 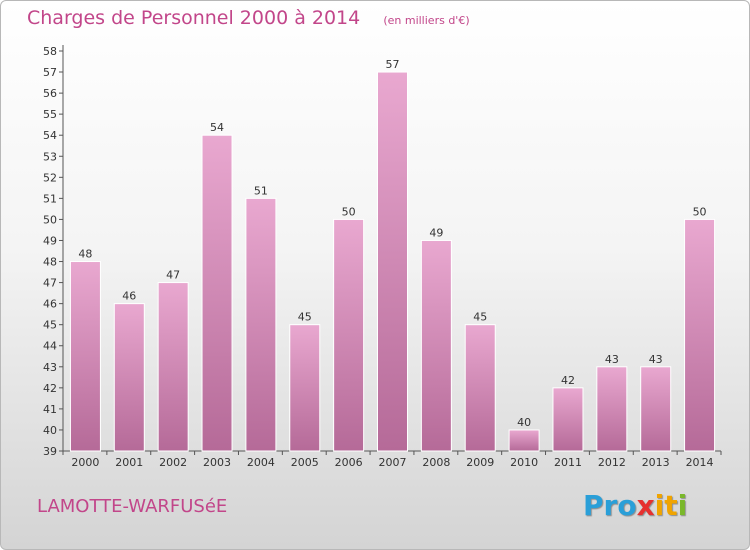 I want to click on y-tick-label: 55, so click(x=50, y=114).